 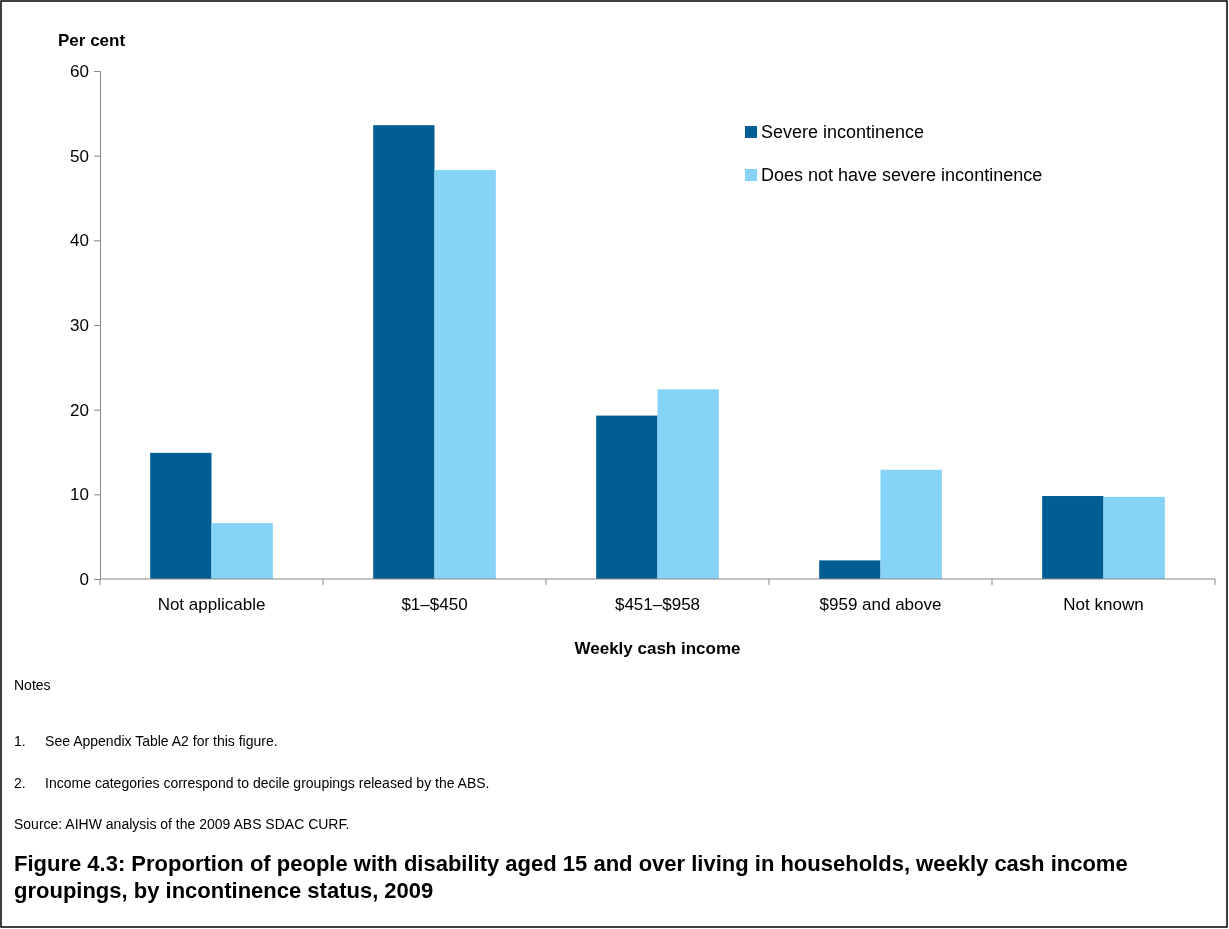 What do you see at coordinates (79, 325) in the screenshot?
I see `y-tick-label: 30` at bounding box center [79, 325].